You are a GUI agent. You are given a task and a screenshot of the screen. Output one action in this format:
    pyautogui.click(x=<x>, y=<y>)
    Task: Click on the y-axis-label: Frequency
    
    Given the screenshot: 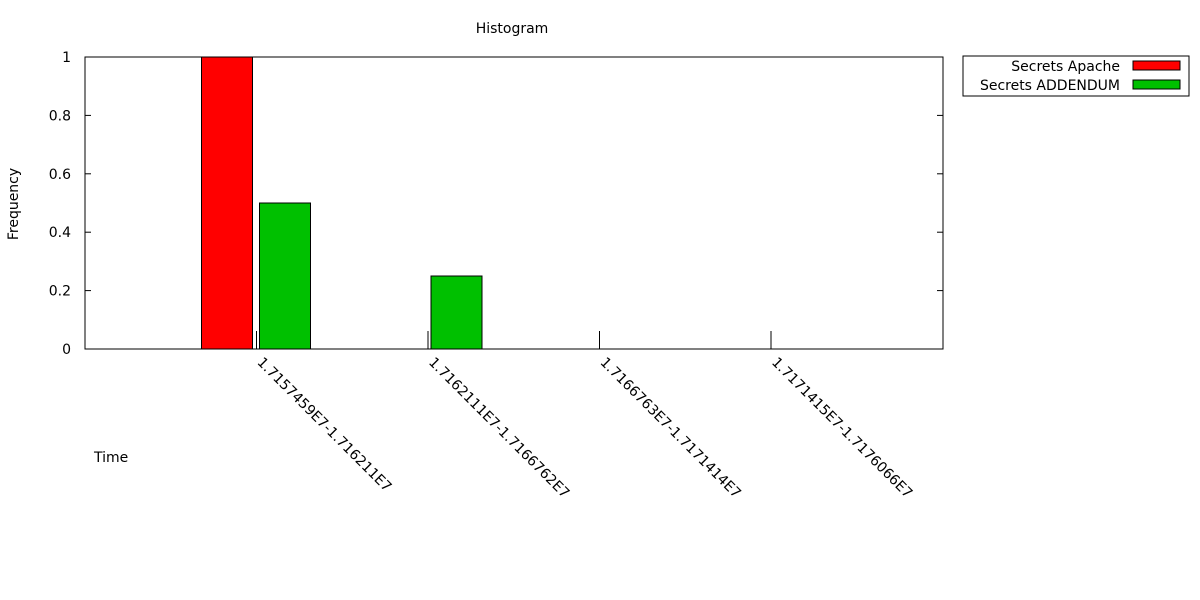 What is the action you would take?
    pyautogui.click(x=14, y=204)
    